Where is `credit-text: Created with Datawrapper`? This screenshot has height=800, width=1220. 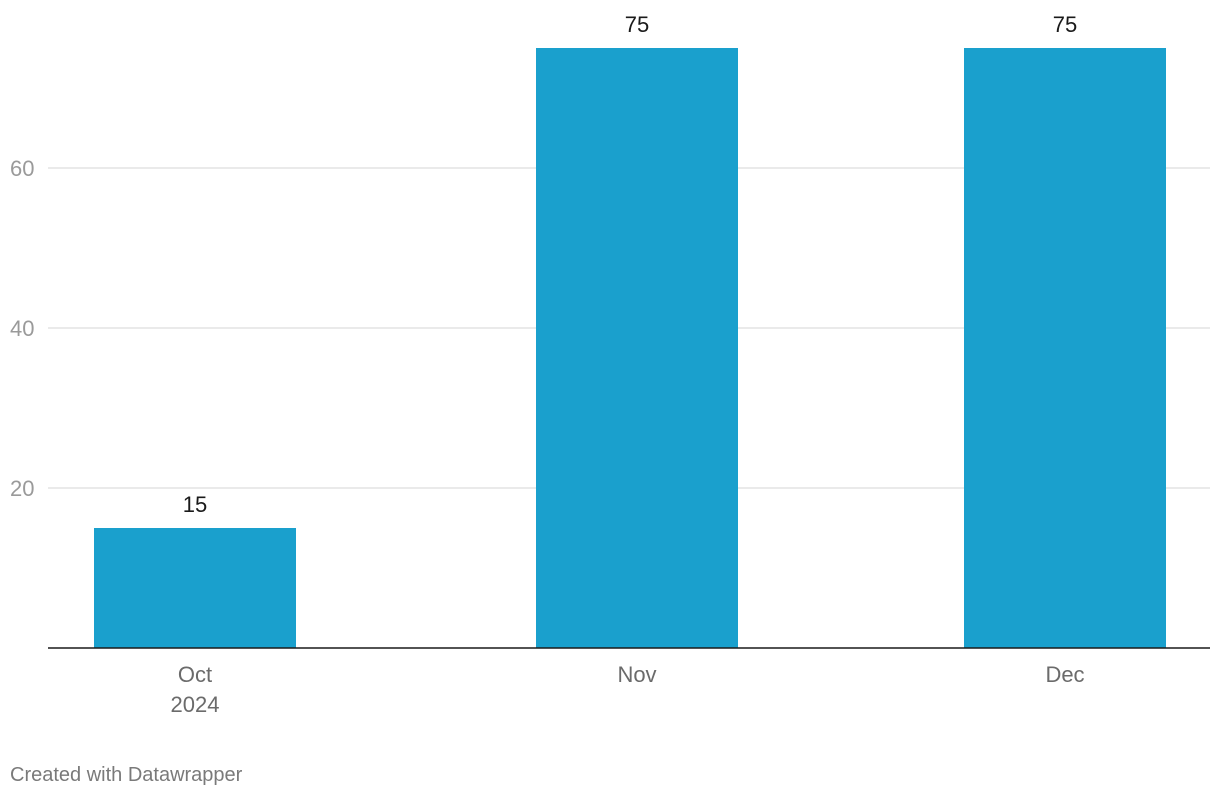
credit-text: Created with Datawrapper is located at coordinates (126, 775).